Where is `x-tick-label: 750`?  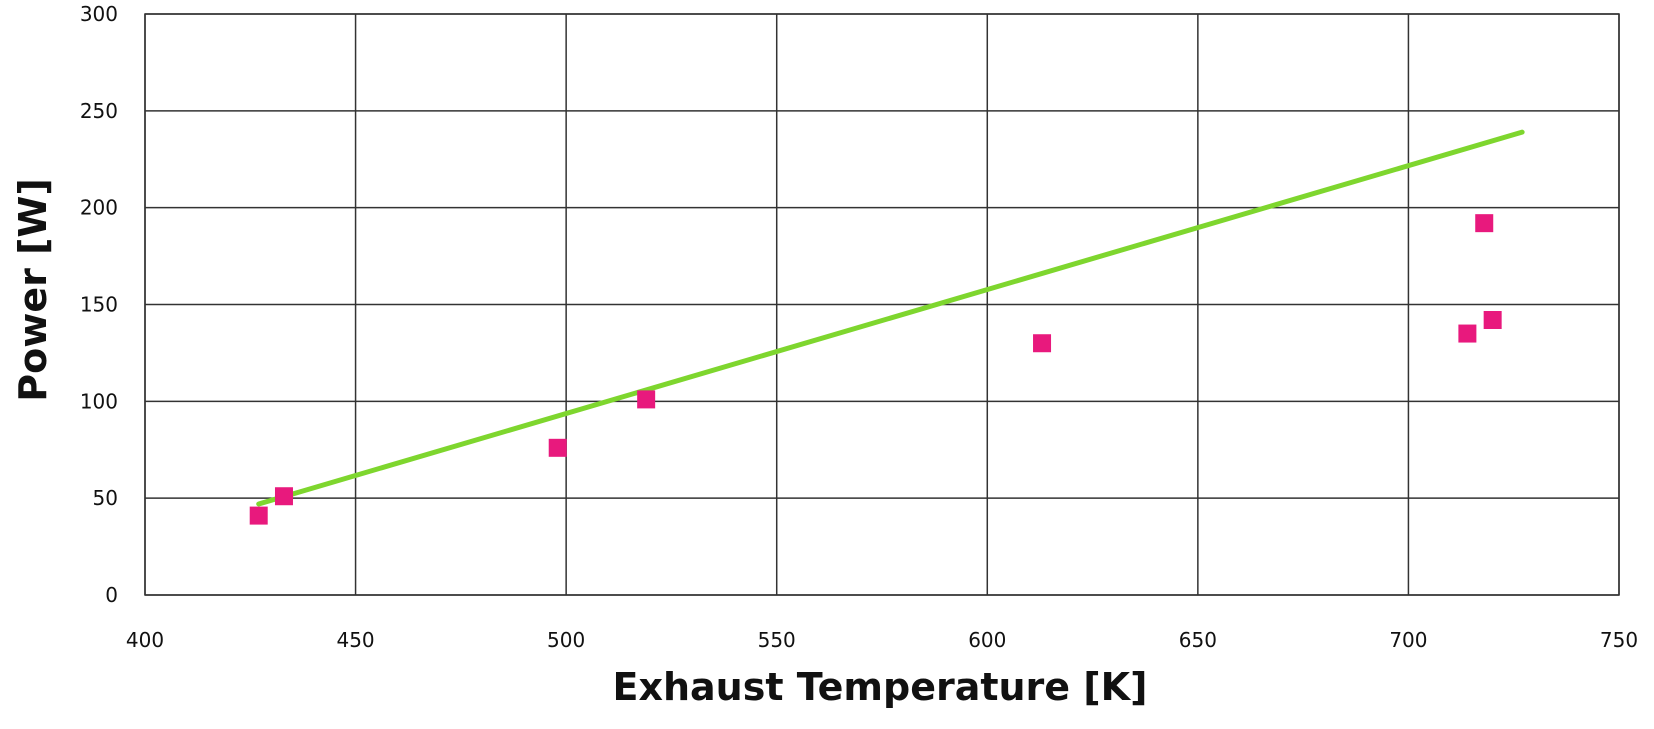
x-tick-label: 750 is located at coordinates (1619, 640).